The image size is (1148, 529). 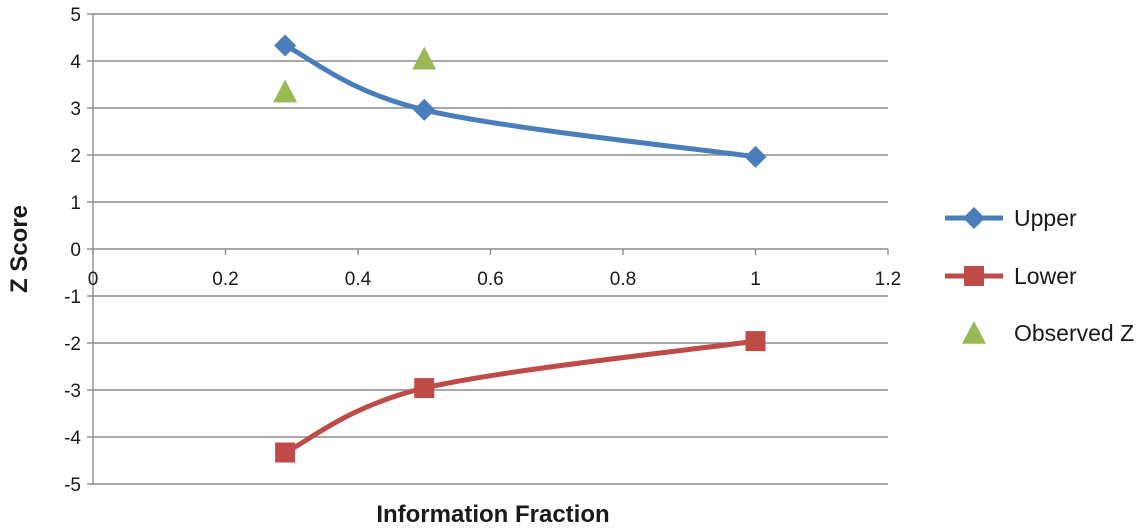 What do you see at coordinates (492, 514) in the screenshot?
I see `x-axis-title: Information Fraction` at bounding box center [492, 514].